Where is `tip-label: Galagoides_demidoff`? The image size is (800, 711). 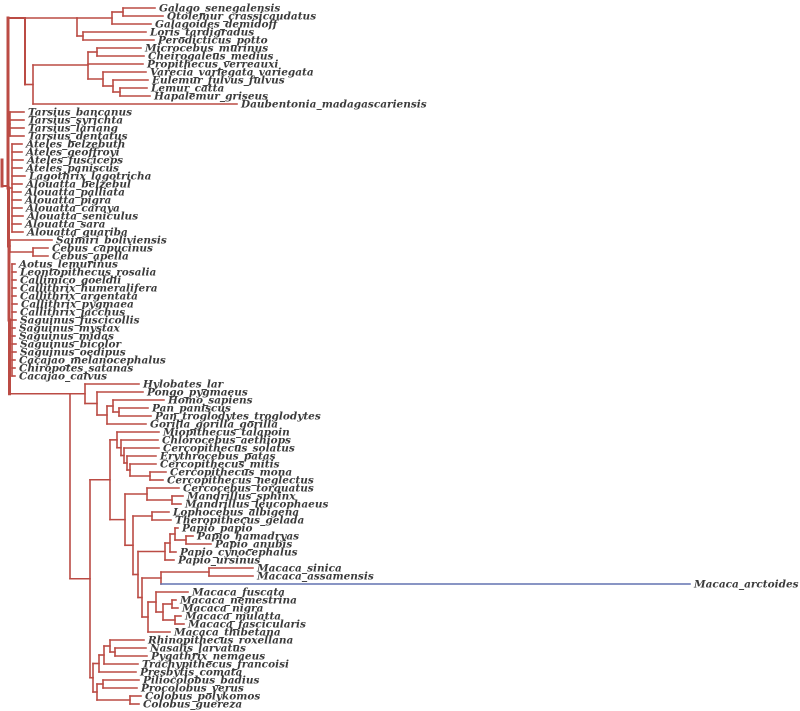
tip-label: Galagoides_demidoff is located at coordinates (217, 25).